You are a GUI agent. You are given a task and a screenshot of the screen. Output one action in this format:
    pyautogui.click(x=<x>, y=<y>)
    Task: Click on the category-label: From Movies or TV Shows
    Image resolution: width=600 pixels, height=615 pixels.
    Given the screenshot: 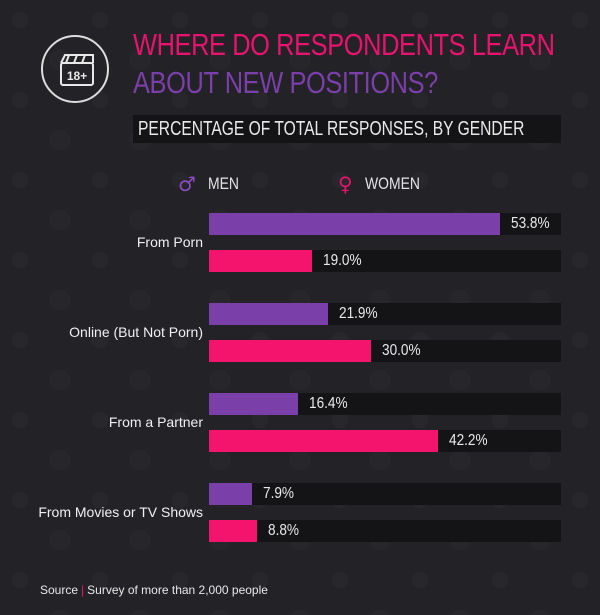 What is the action you would take?
    pyautogui.click(x=120, y=512)
    